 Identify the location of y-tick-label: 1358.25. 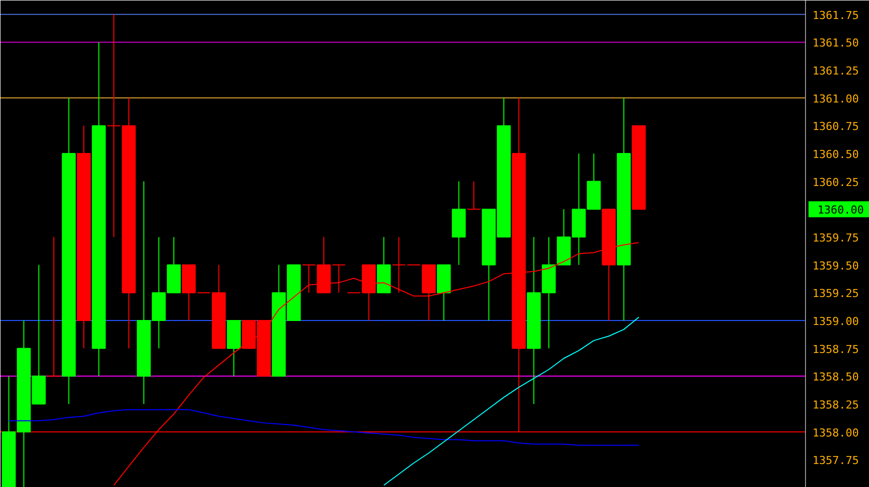
(835, 405).